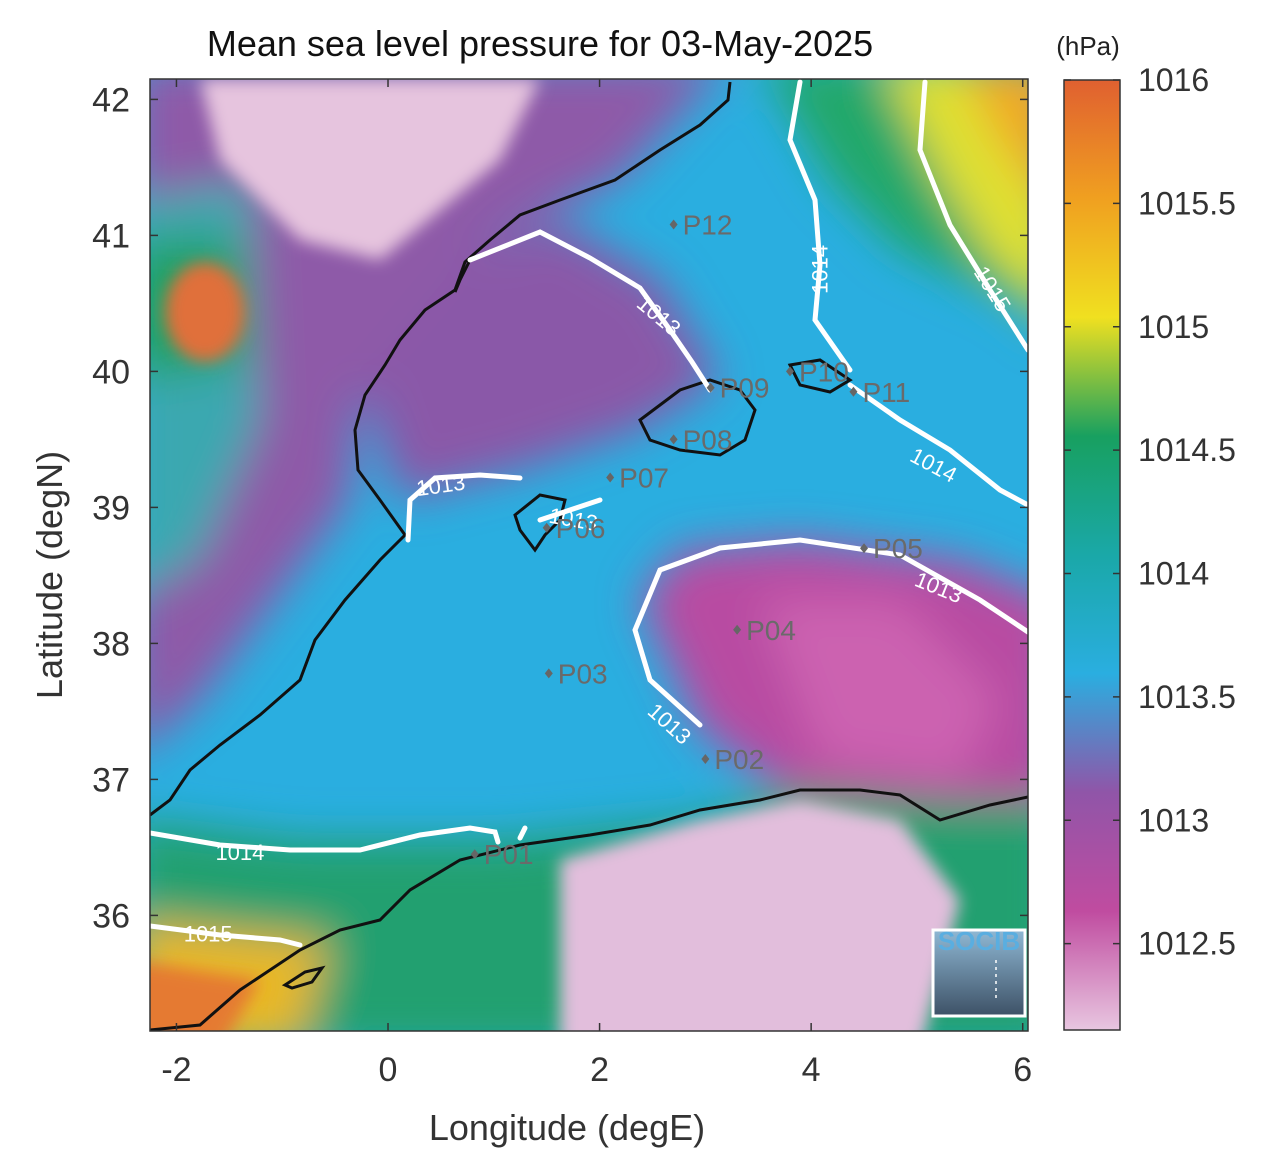 This screenshot has width=1276, height=1173. Describe the element at coordinates (1173, 820) in the screenshot. I see `colorbar-tick-label: 1013` at that location.